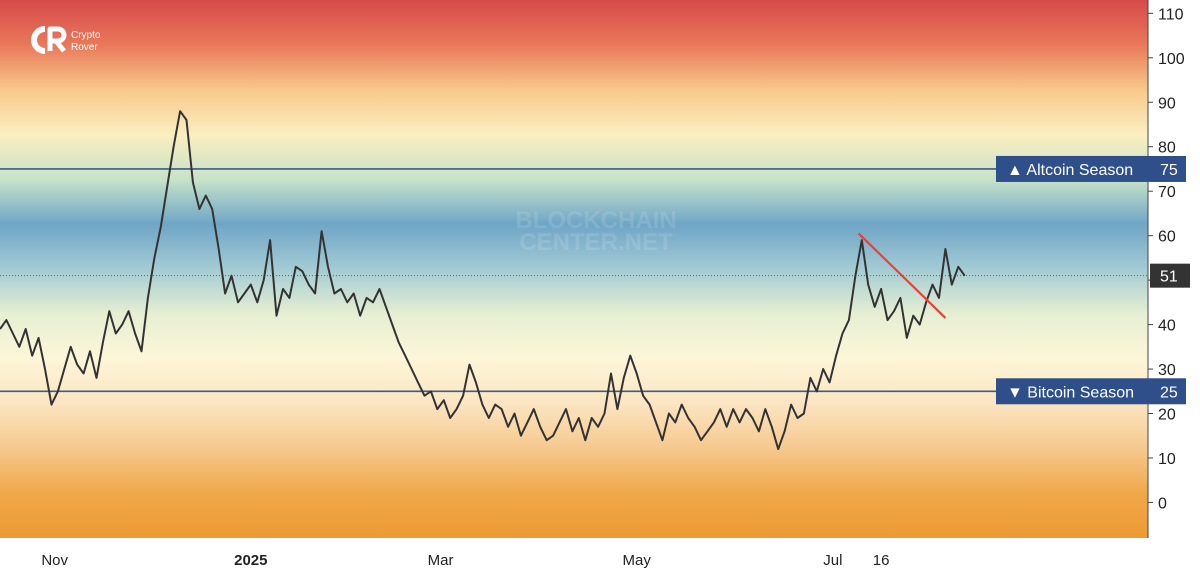 The image size is (1200, 587). Describe the element at coordinates (1167, 192) in the screenshot. I see `y-tick-label: 70` at that location.